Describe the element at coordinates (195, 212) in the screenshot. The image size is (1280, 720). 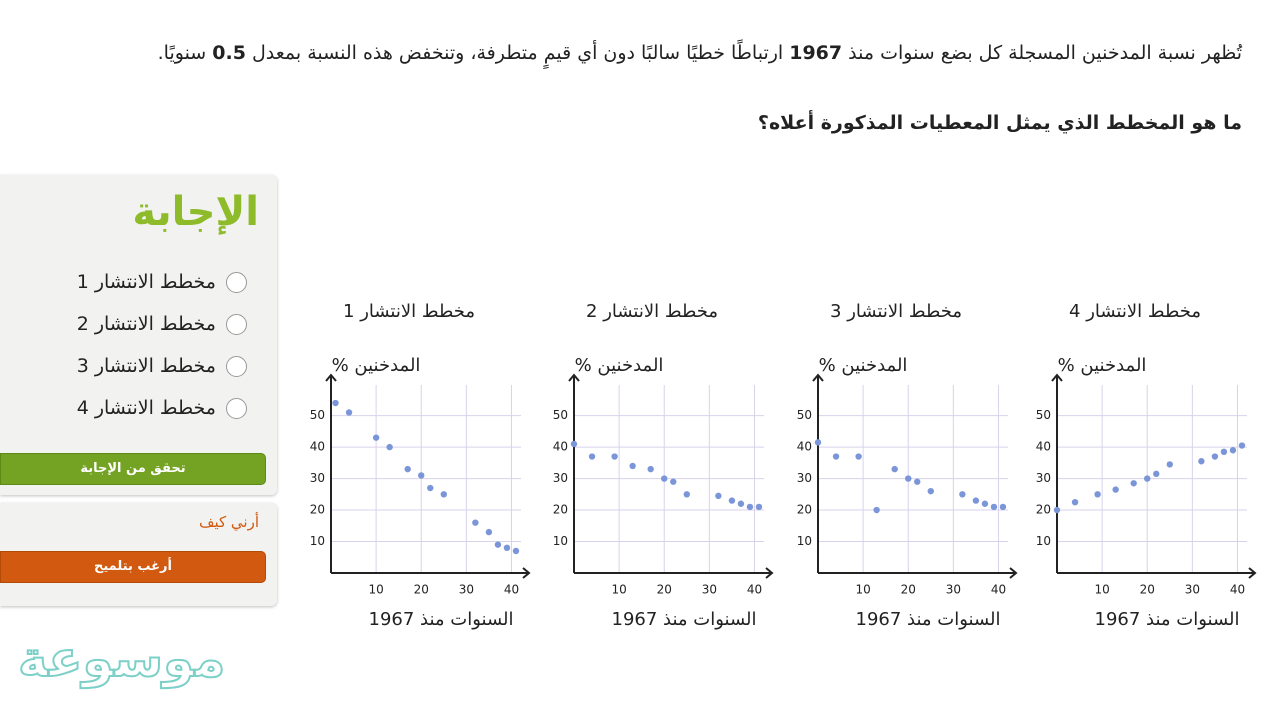
I see `answer-title: الإجابة` at that location.